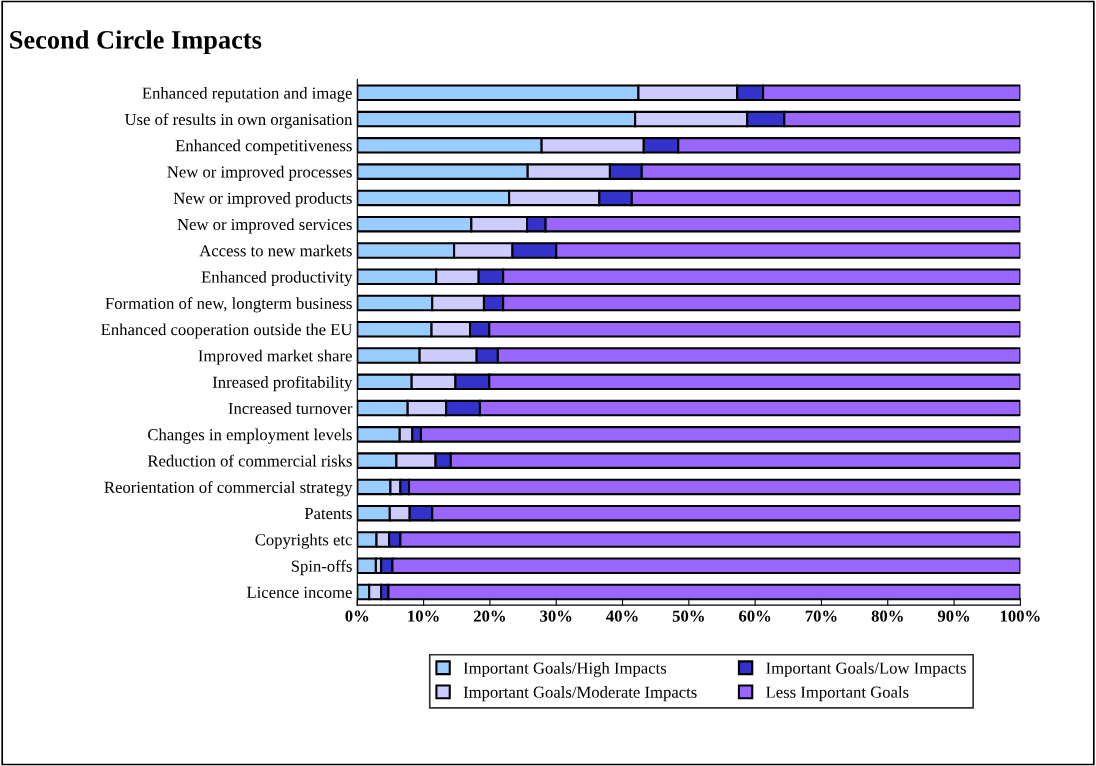 This screenshot has height=766, width=1096. What do you see at coordinates (259, 173) in the screenshot?
I see `y-tick-label: New or improved processes` at bounding box center [259, 173].